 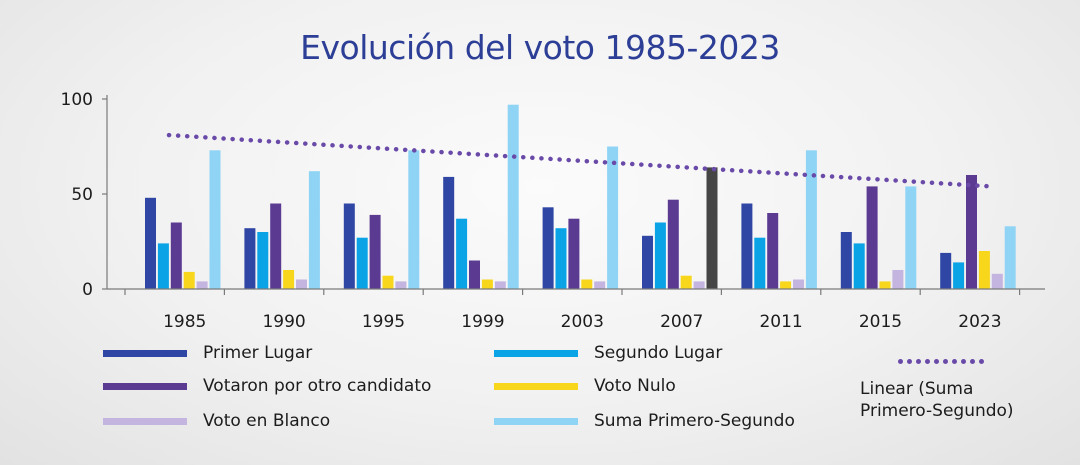 I want to click on bar-primer-lugar-1985, so click(x=150, y=243).